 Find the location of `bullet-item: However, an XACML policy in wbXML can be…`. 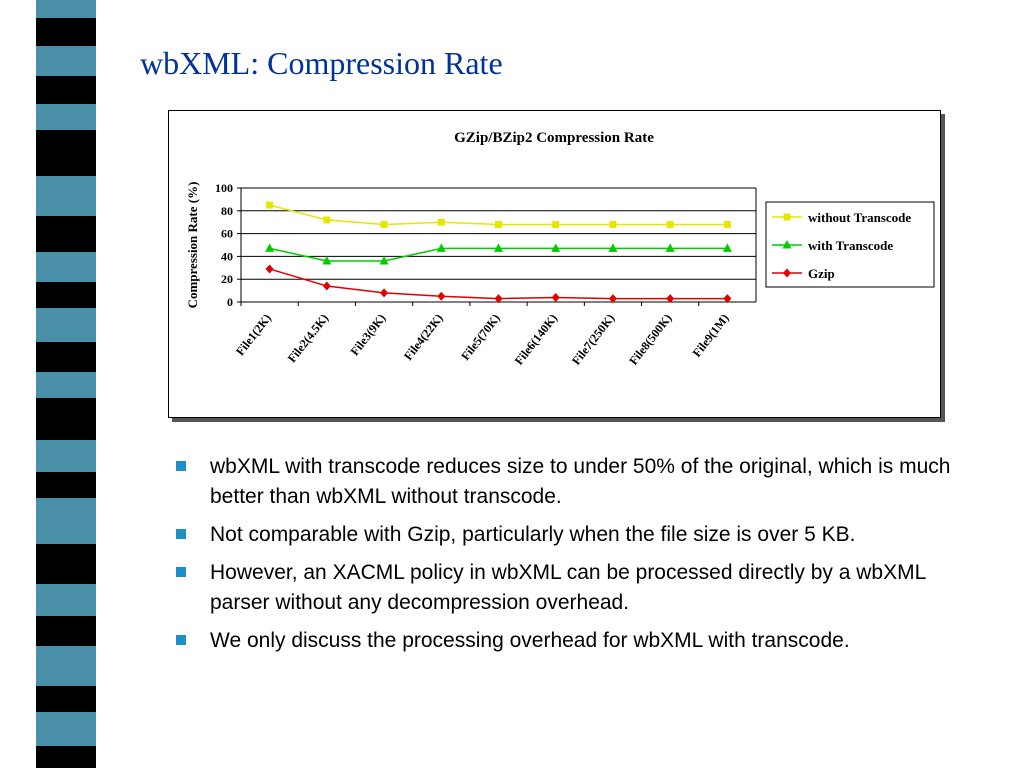

bullet-item: However, an XACML policy in wbXML can be… is located at coordinates (570, 588).